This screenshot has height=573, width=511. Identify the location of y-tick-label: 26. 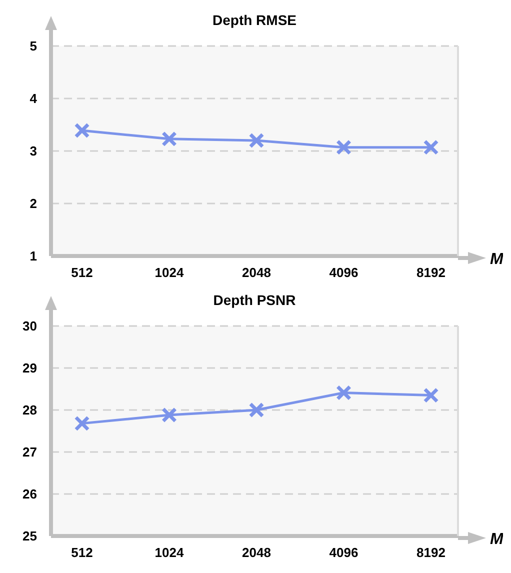
(29, 494).